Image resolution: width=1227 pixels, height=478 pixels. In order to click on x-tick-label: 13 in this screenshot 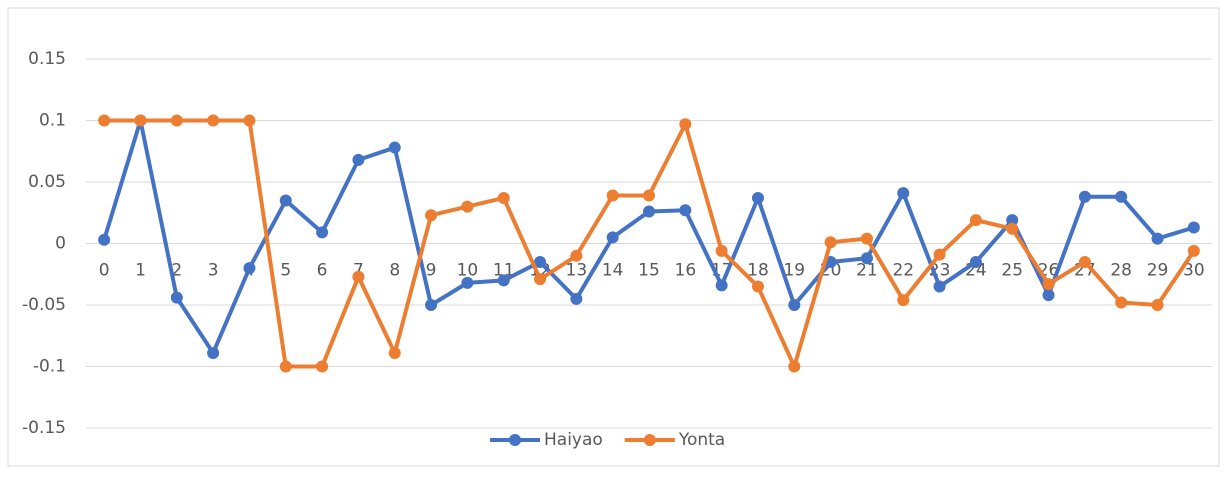, I will do `click(577, 271)`.